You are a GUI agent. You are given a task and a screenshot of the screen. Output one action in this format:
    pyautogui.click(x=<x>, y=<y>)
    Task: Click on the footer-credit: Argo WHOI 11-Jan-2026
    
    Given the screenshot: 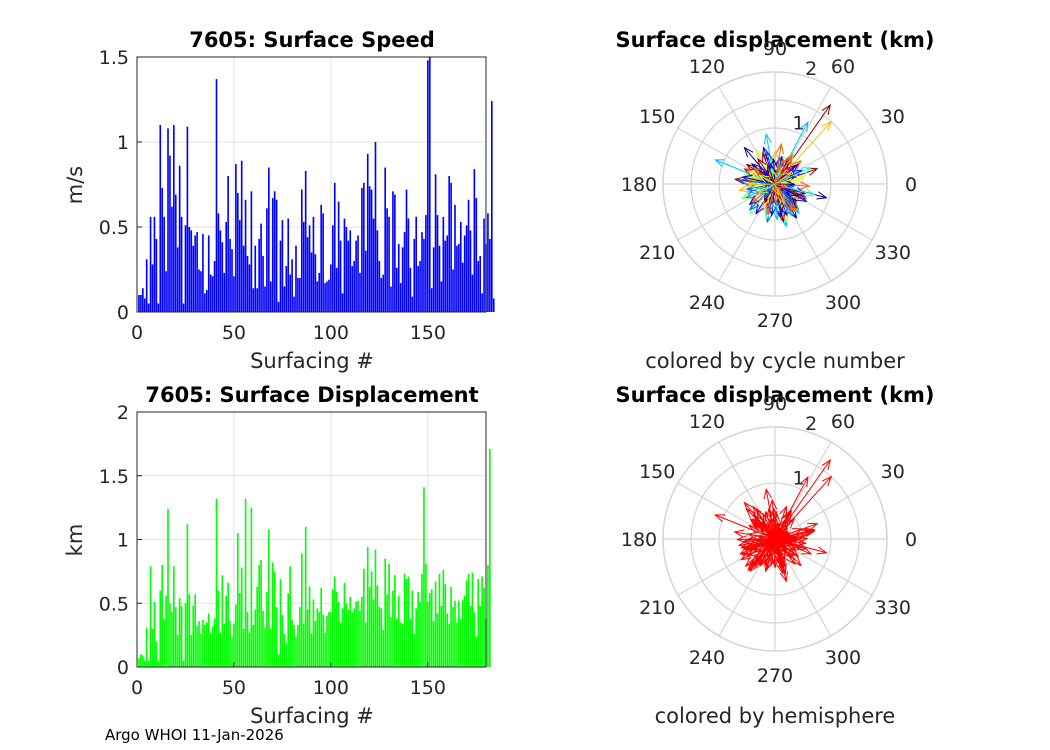 What is the action you would take?
    pyautogui.click(x=194, y=735)
    